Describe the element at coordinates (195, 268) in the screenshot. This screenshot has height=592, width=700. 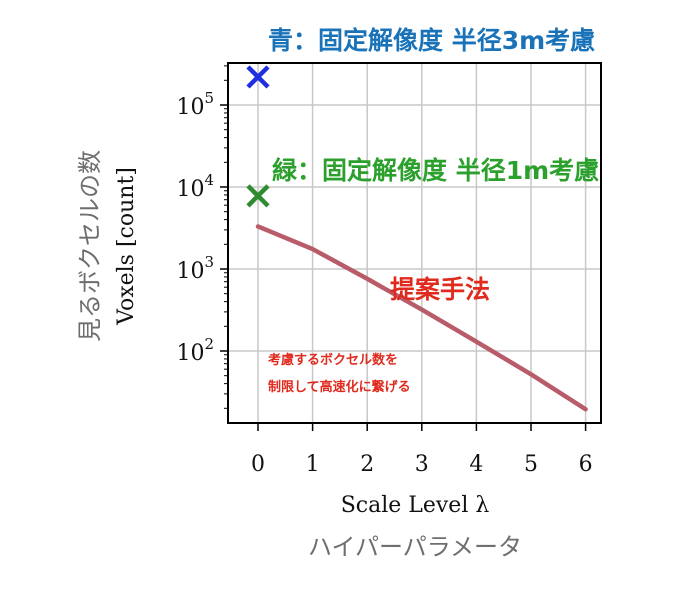
I see `y-tick-label: 10³` at that location.